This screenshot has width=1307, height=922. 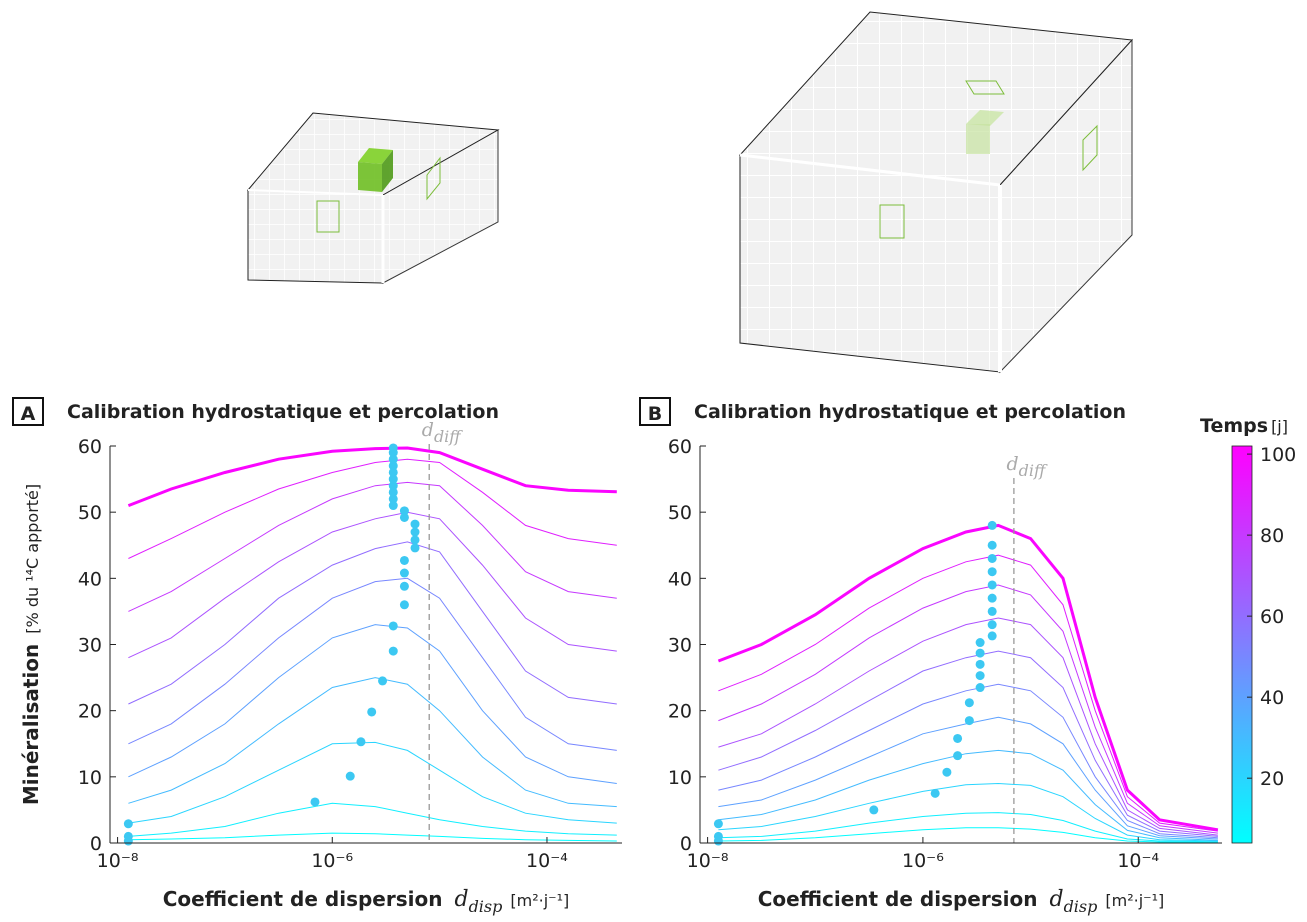 I want to click on soil-box-large, so click(x=936, y=192).